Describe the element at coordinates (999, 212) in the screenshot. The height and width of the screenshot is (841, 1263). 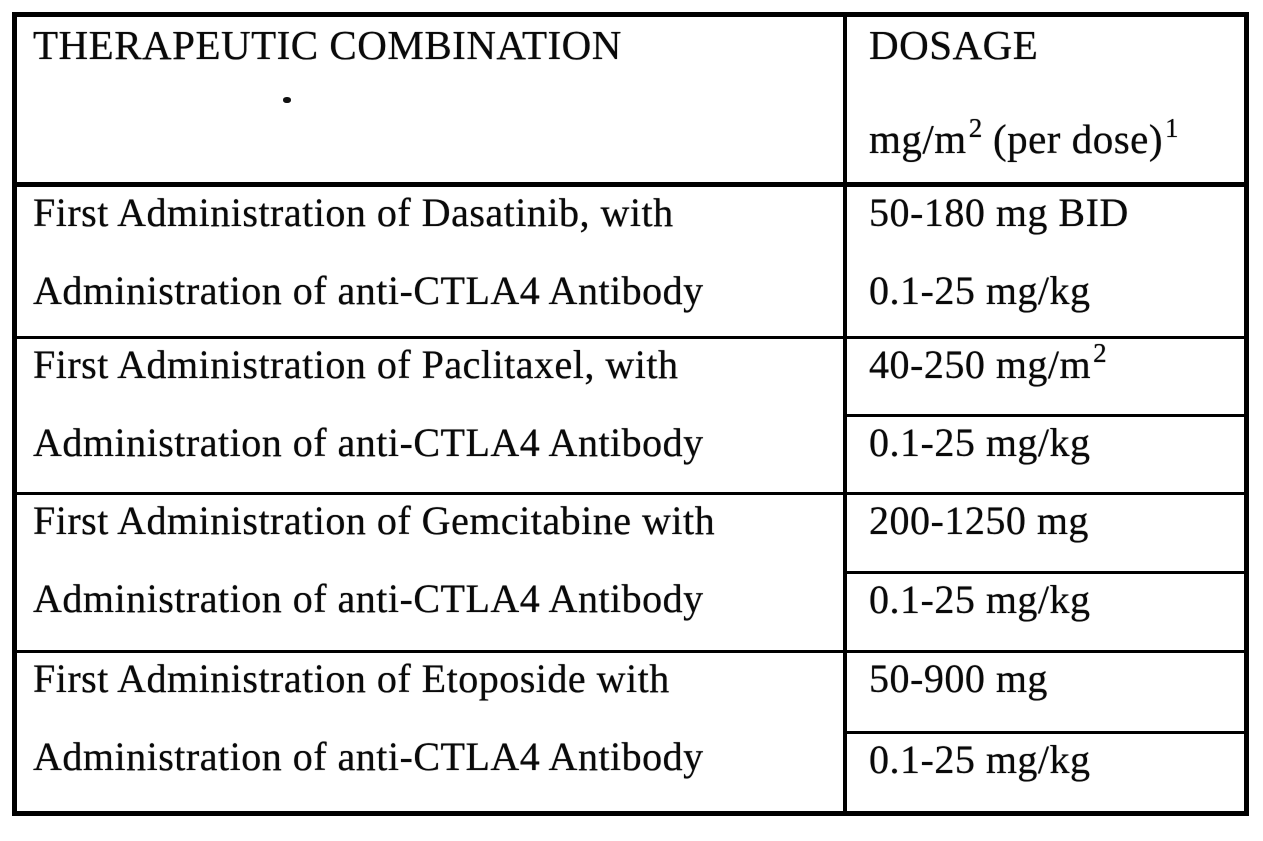
I see `dosage-line-1: 50-180 mg BID` at that location.